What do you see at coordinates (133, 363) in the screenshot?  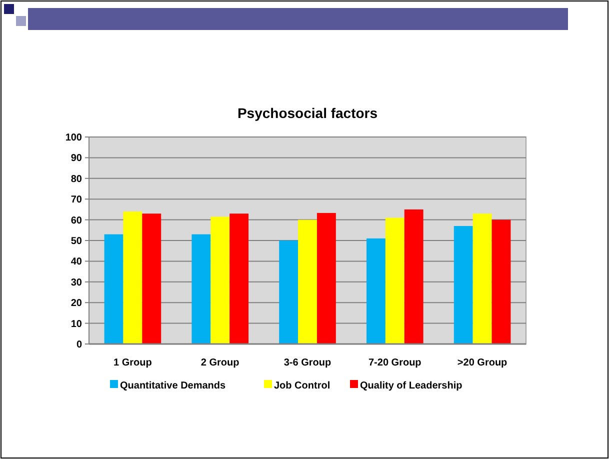 I see `x-tick-label: 1 Group` at bounding box center [133, 363].